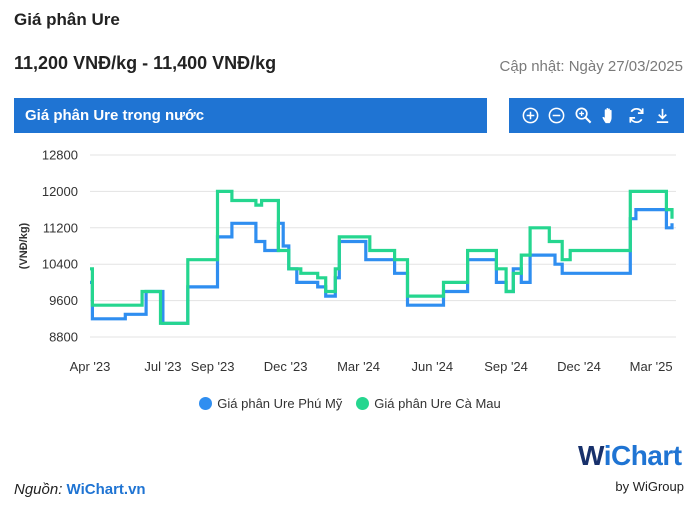 The width and height of the screenshot is (700, 506). I want to click on download-icon, so click(663, 116).